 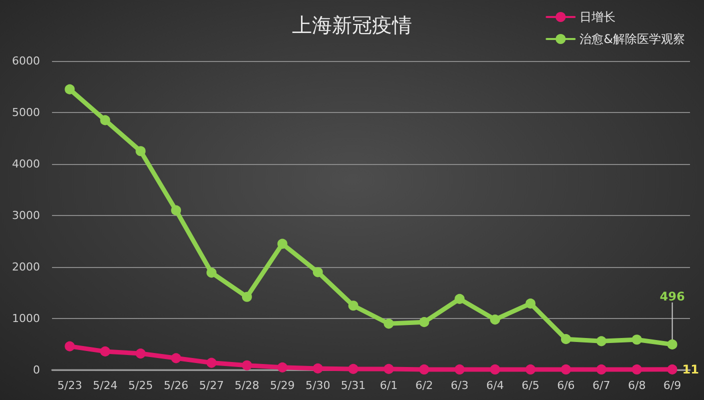 What do you see at coordinates (26, 61) in the screenshot?
I see `y-tick-label: 6000` at bounding box center [26, 61].